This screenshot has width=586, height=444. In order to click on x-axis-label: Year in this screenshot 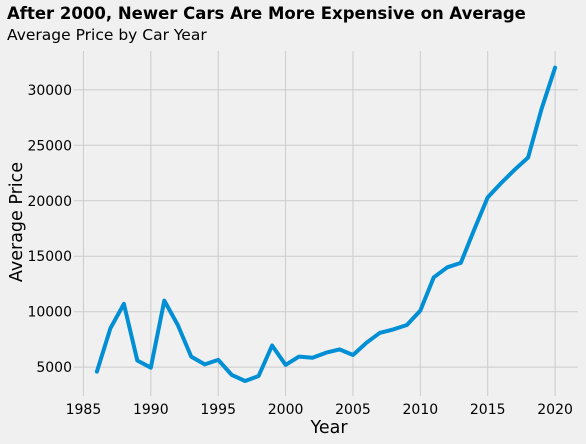, I will do `click(328, 428)`.